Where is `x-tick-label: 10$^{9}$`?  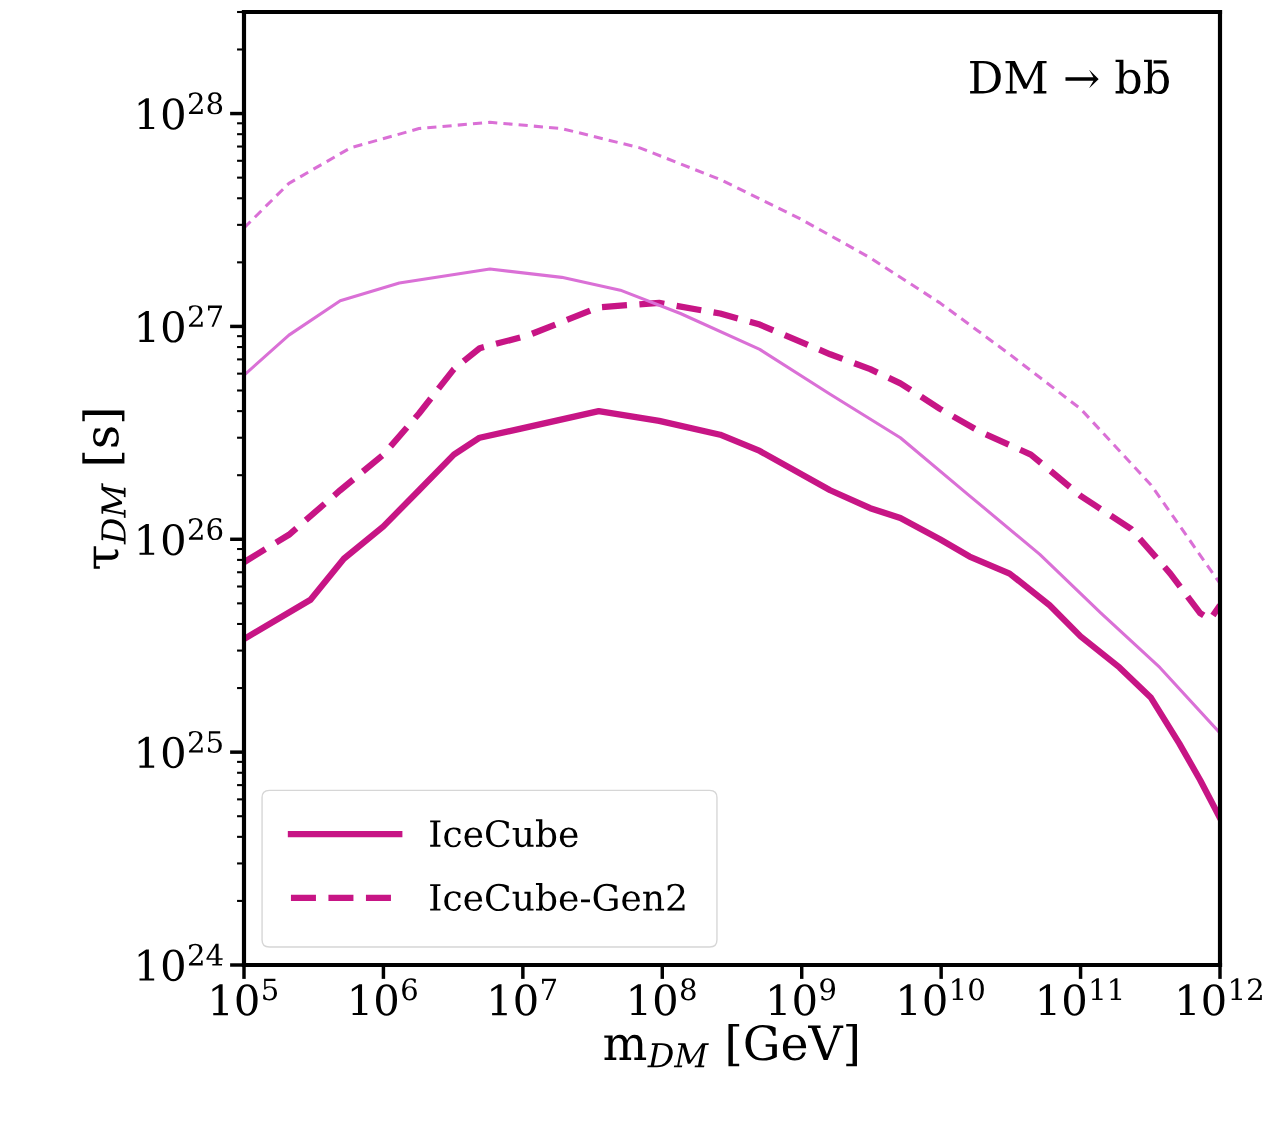
x-tick-label: 10$^{9}$ is located at coordinates (803, 997).